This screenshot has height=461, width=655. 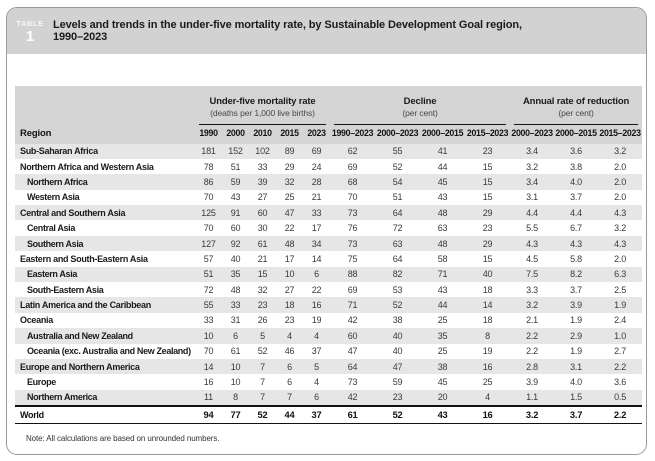 I want to click on value-cell: 63, so click(x=442, y=228).